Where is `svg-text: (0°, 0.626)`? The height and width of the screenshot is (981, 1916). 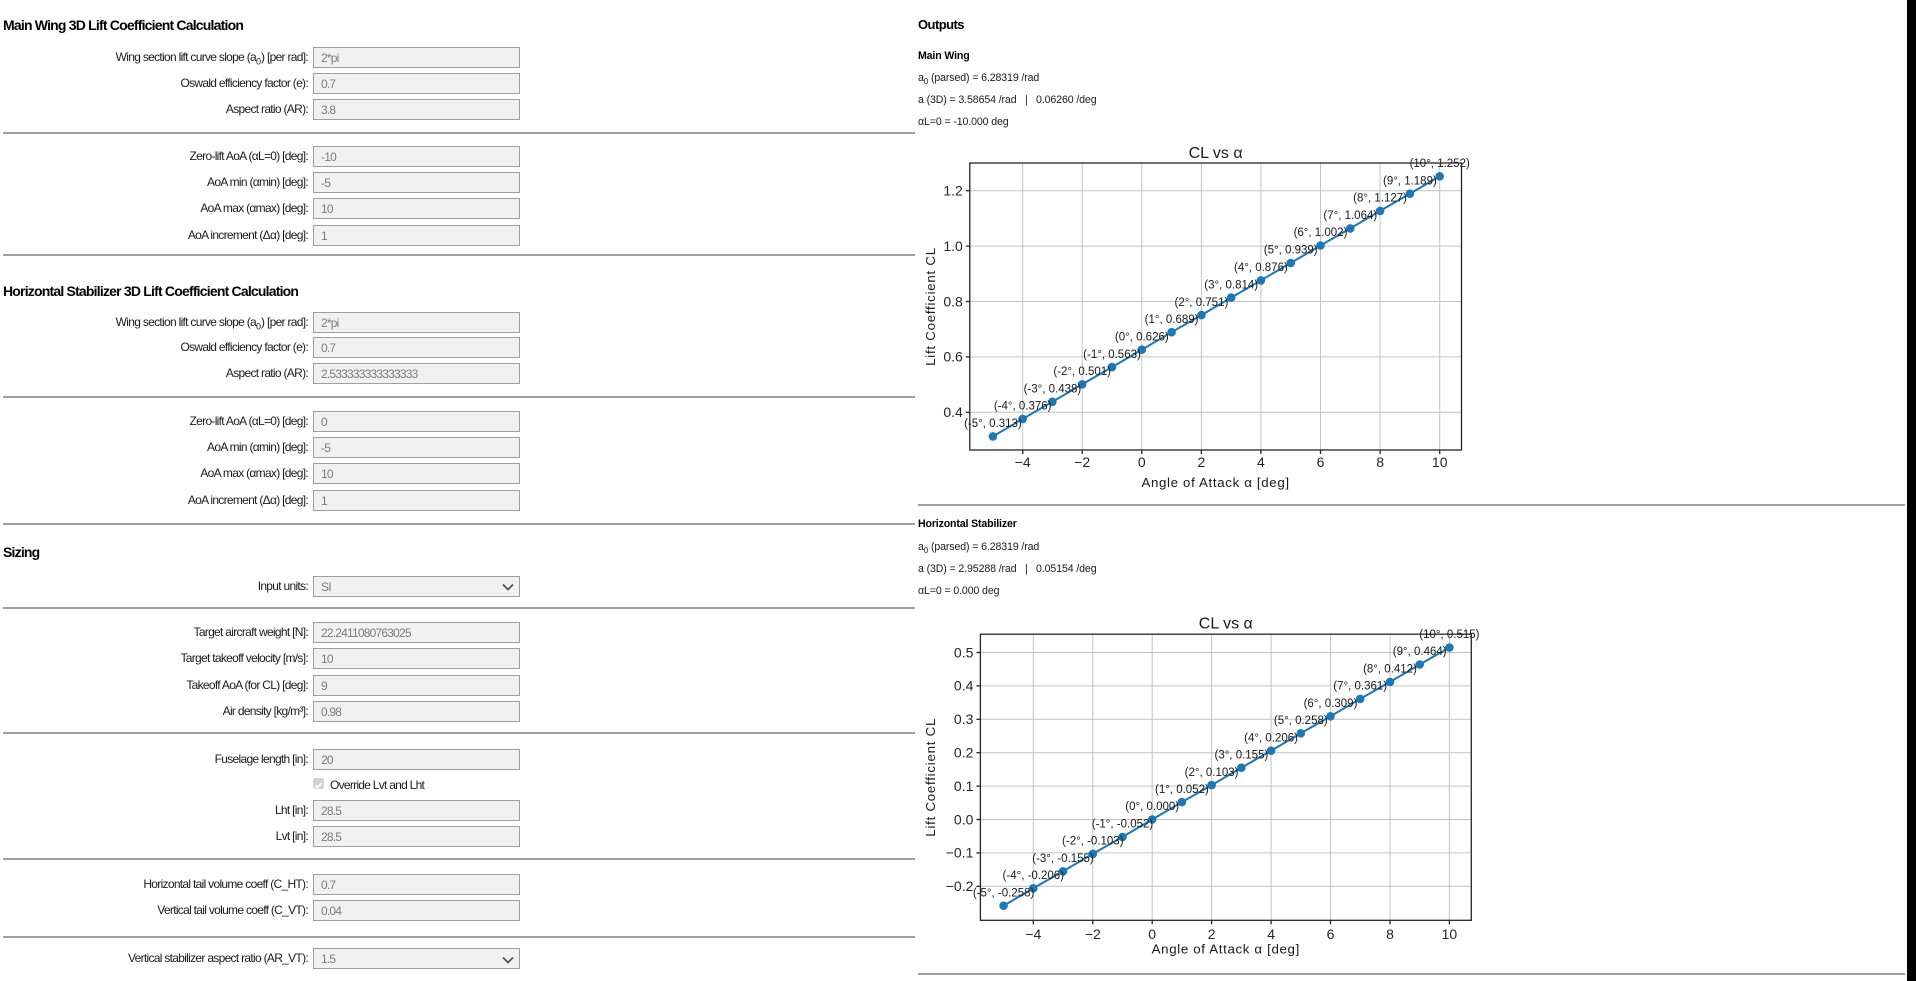 svg-text: (0°, 0.626) is located at coordinates (1142, 337).